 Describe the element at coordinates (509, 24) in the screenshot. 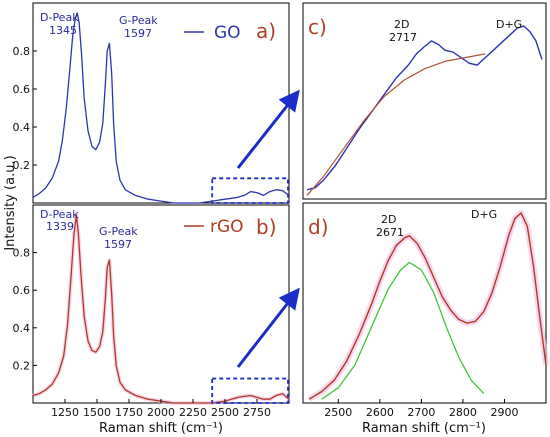

I see `annot-c-dg-title: D+G` at that location.